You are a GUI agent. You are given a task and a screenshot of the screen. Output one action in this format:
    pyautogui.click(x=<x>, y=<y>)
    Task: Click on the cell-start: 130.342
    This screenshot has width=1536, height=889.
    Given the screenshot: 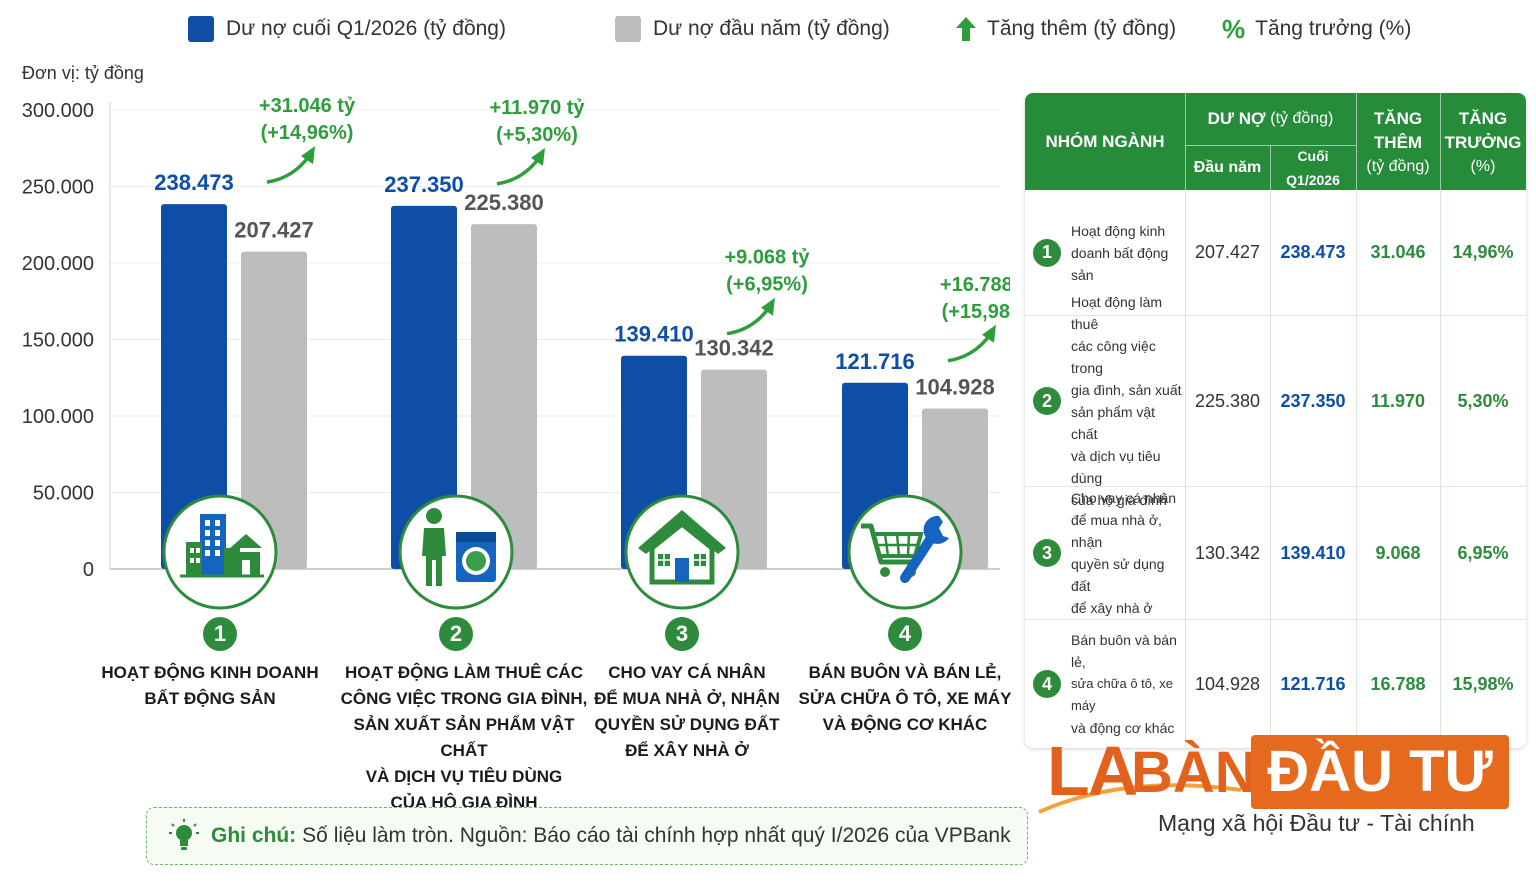 What is the action you would take?
    pyautogui.click(x=1227, y=552)
    